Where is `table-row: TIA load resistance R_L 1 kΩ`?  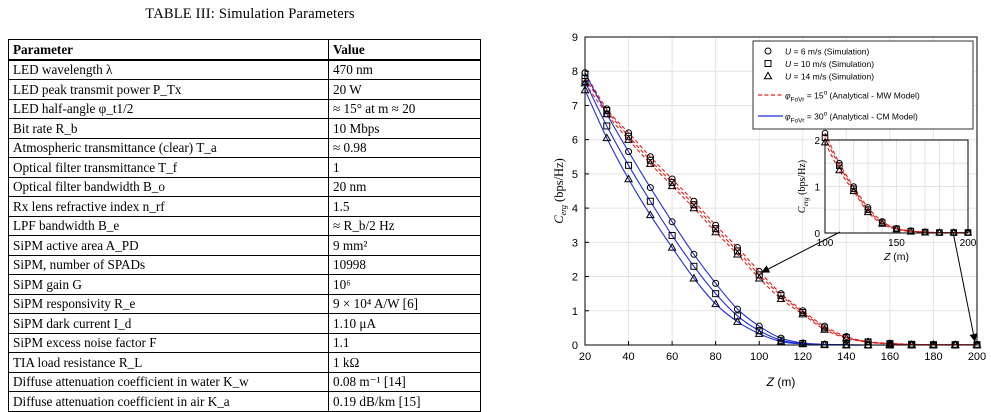 table-row: TIA load resistance R_L 1 kΩ is located at coordinates (244, 362).